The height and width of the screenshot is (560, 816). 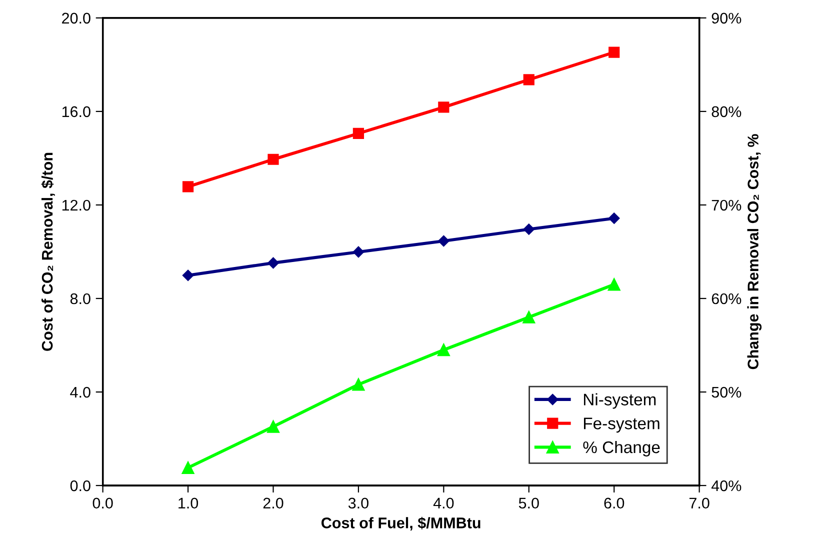 What do you see at coordinates (726, 486) in the screenshot?
I see `y2-tick-label: 40%` at bounding box center [726, 486].